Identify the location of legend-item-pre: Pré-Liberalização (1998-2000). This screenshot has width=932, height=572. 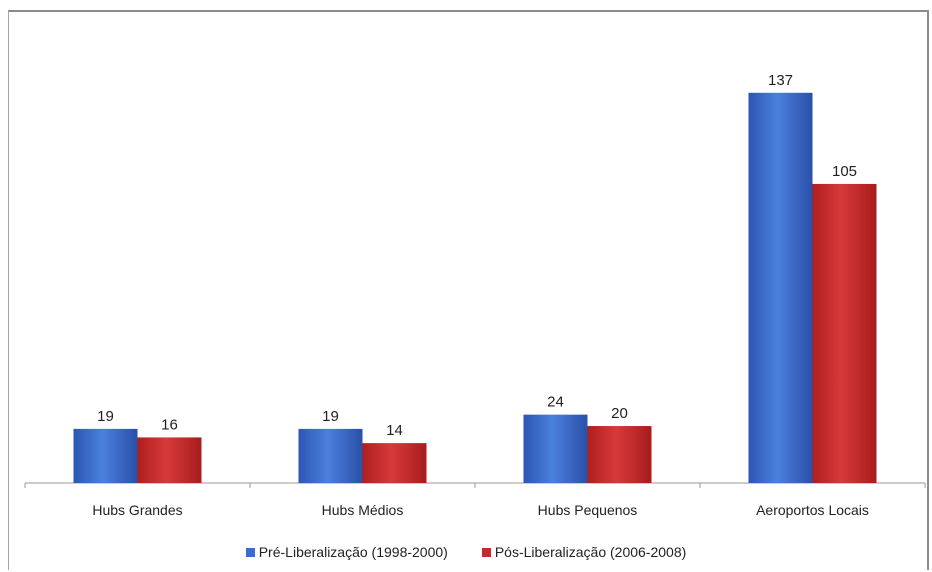
(346, 552).